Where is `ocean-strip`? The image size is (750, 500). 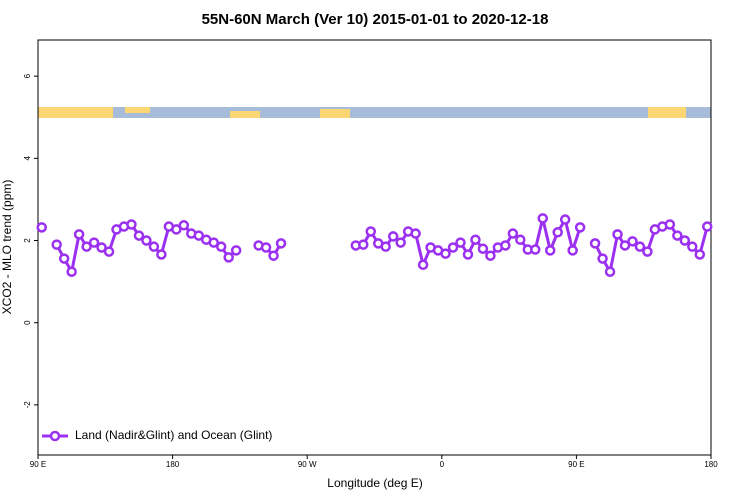 ocean-strip is located at coordinates (374, 112).